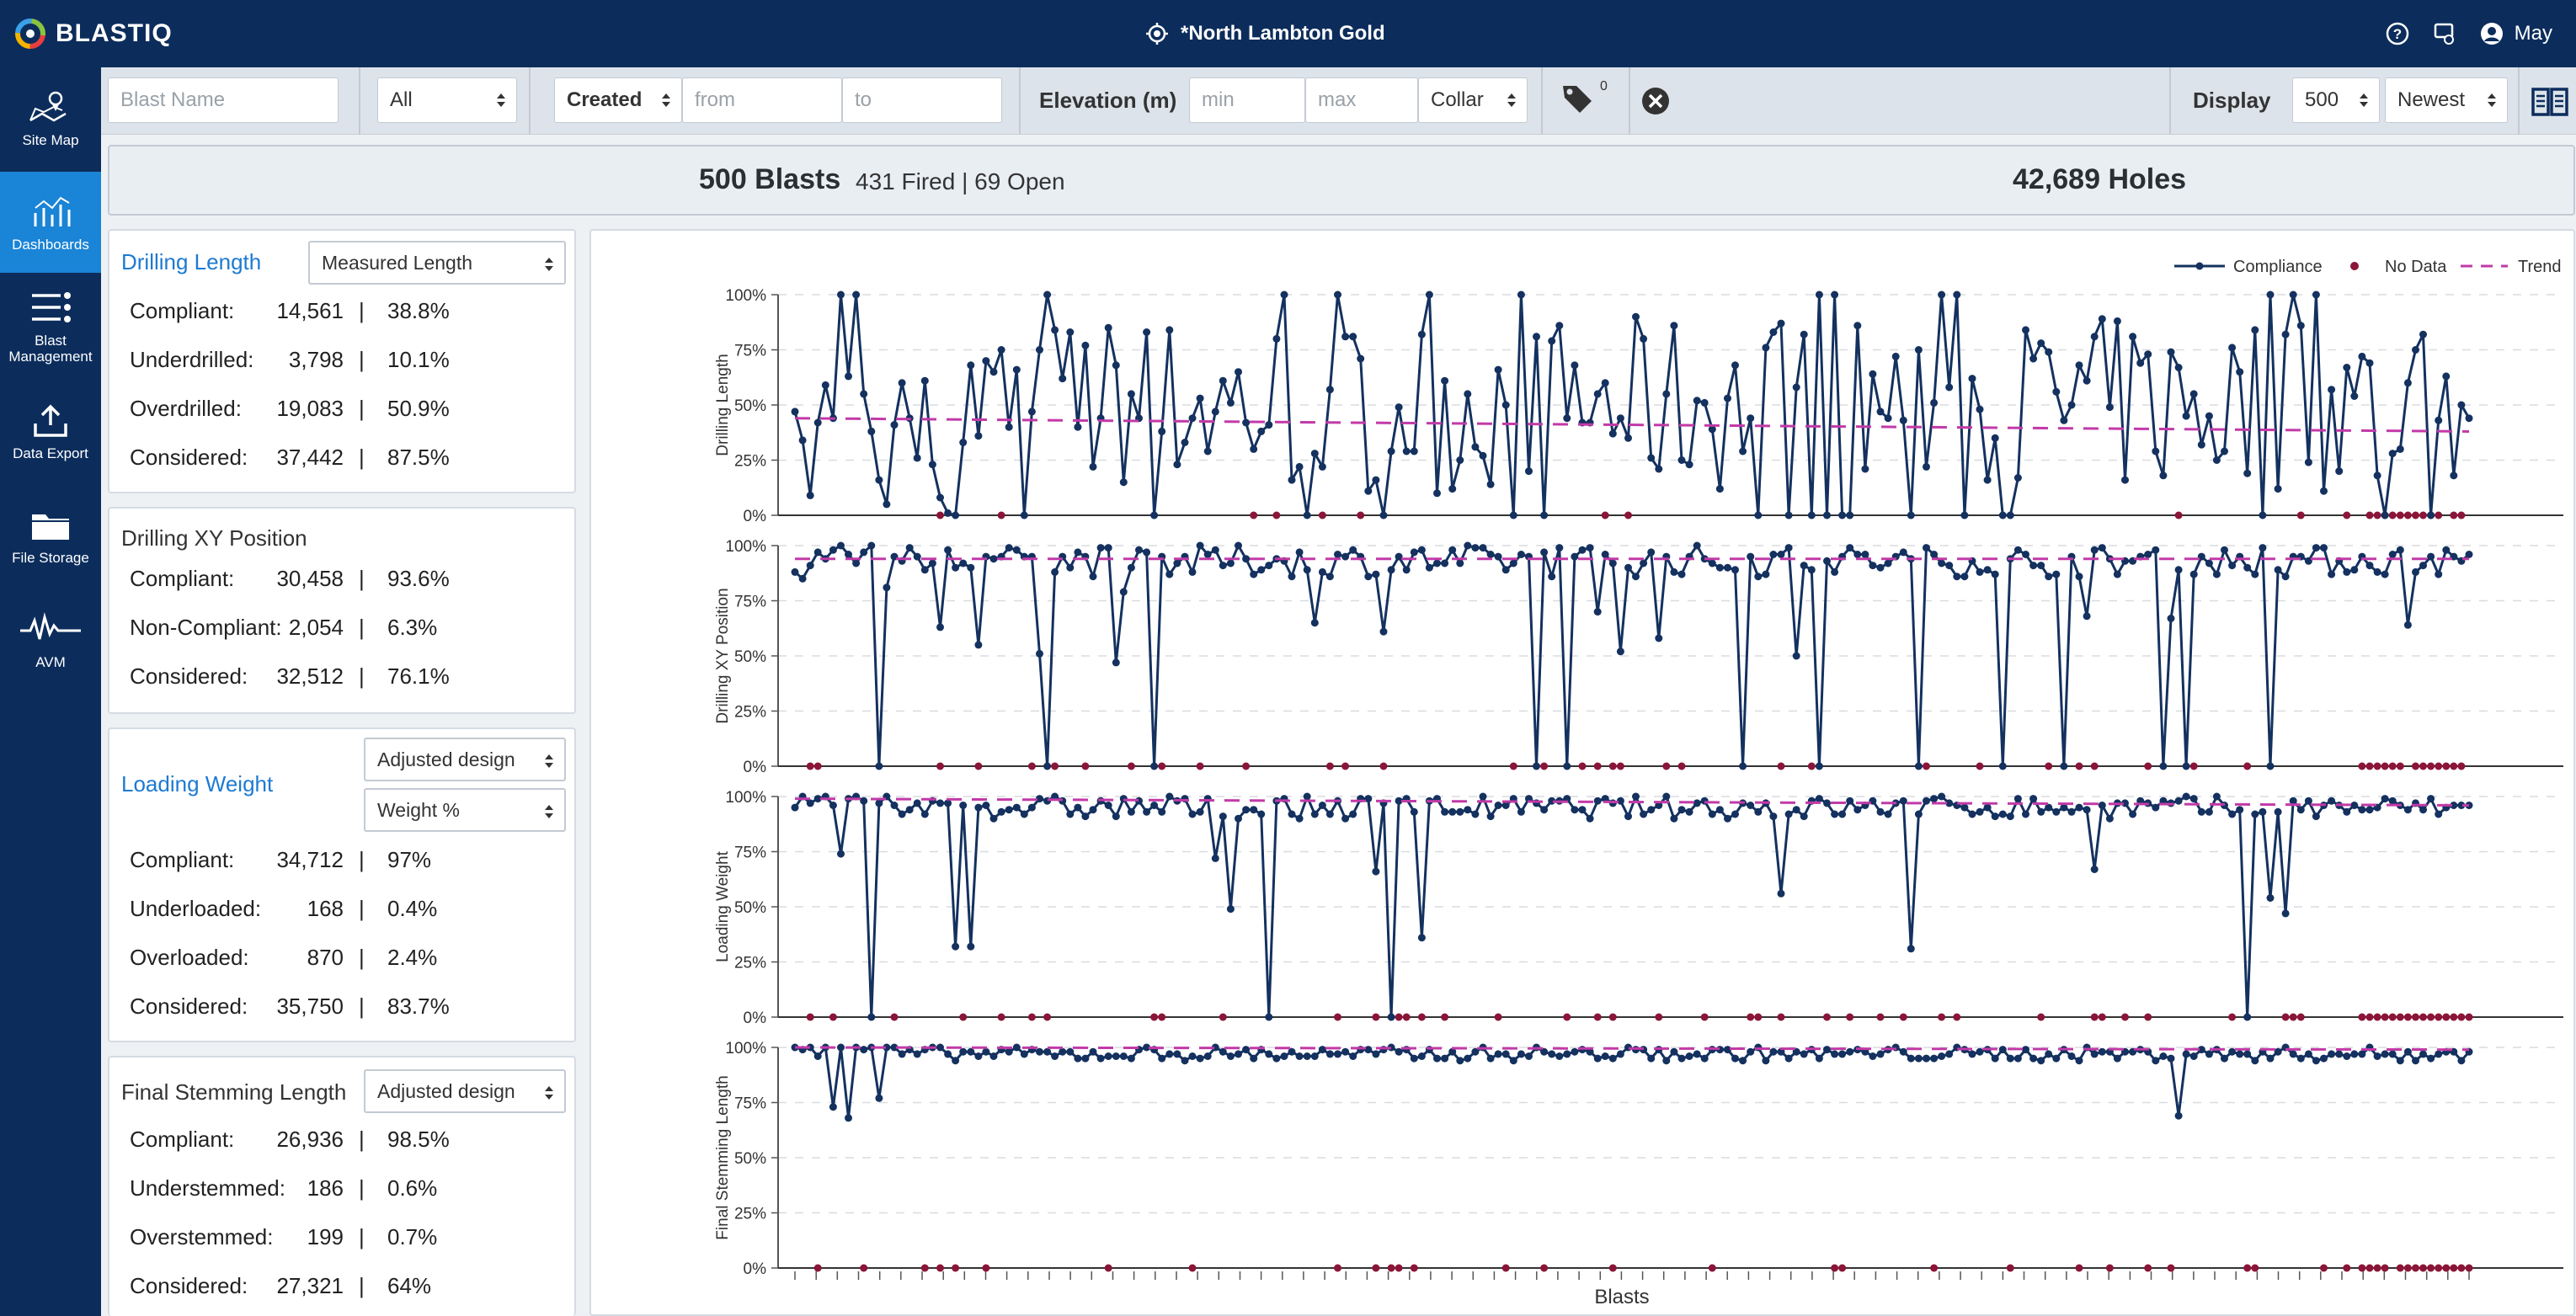 The width and height of the screenshot is (2576, 1316). I want to click on elevation-max-input: max, so click(1361, 100).